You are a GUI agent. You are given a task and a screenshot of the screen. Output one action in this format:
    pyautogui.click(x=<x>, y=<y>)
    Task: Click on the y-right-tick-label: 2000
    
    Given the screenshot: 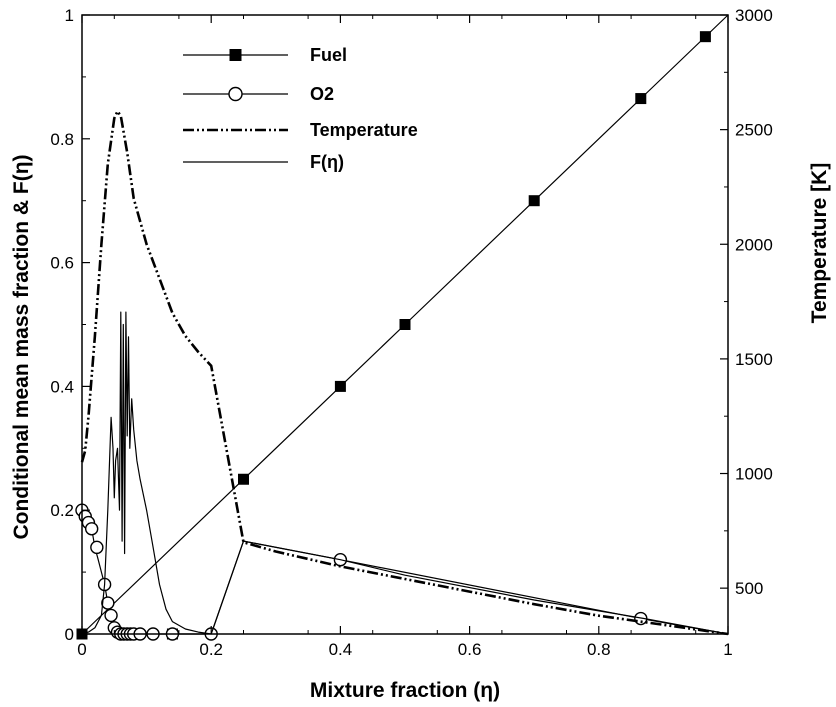 What is the action you would take?
    pyautogui.click(x=754, y=244)
    